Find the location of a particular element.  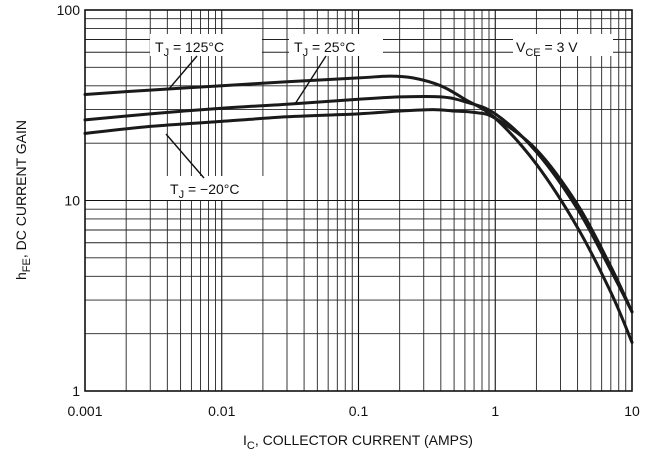

y-tick-label: 1 is located at coordinates (76, 391).